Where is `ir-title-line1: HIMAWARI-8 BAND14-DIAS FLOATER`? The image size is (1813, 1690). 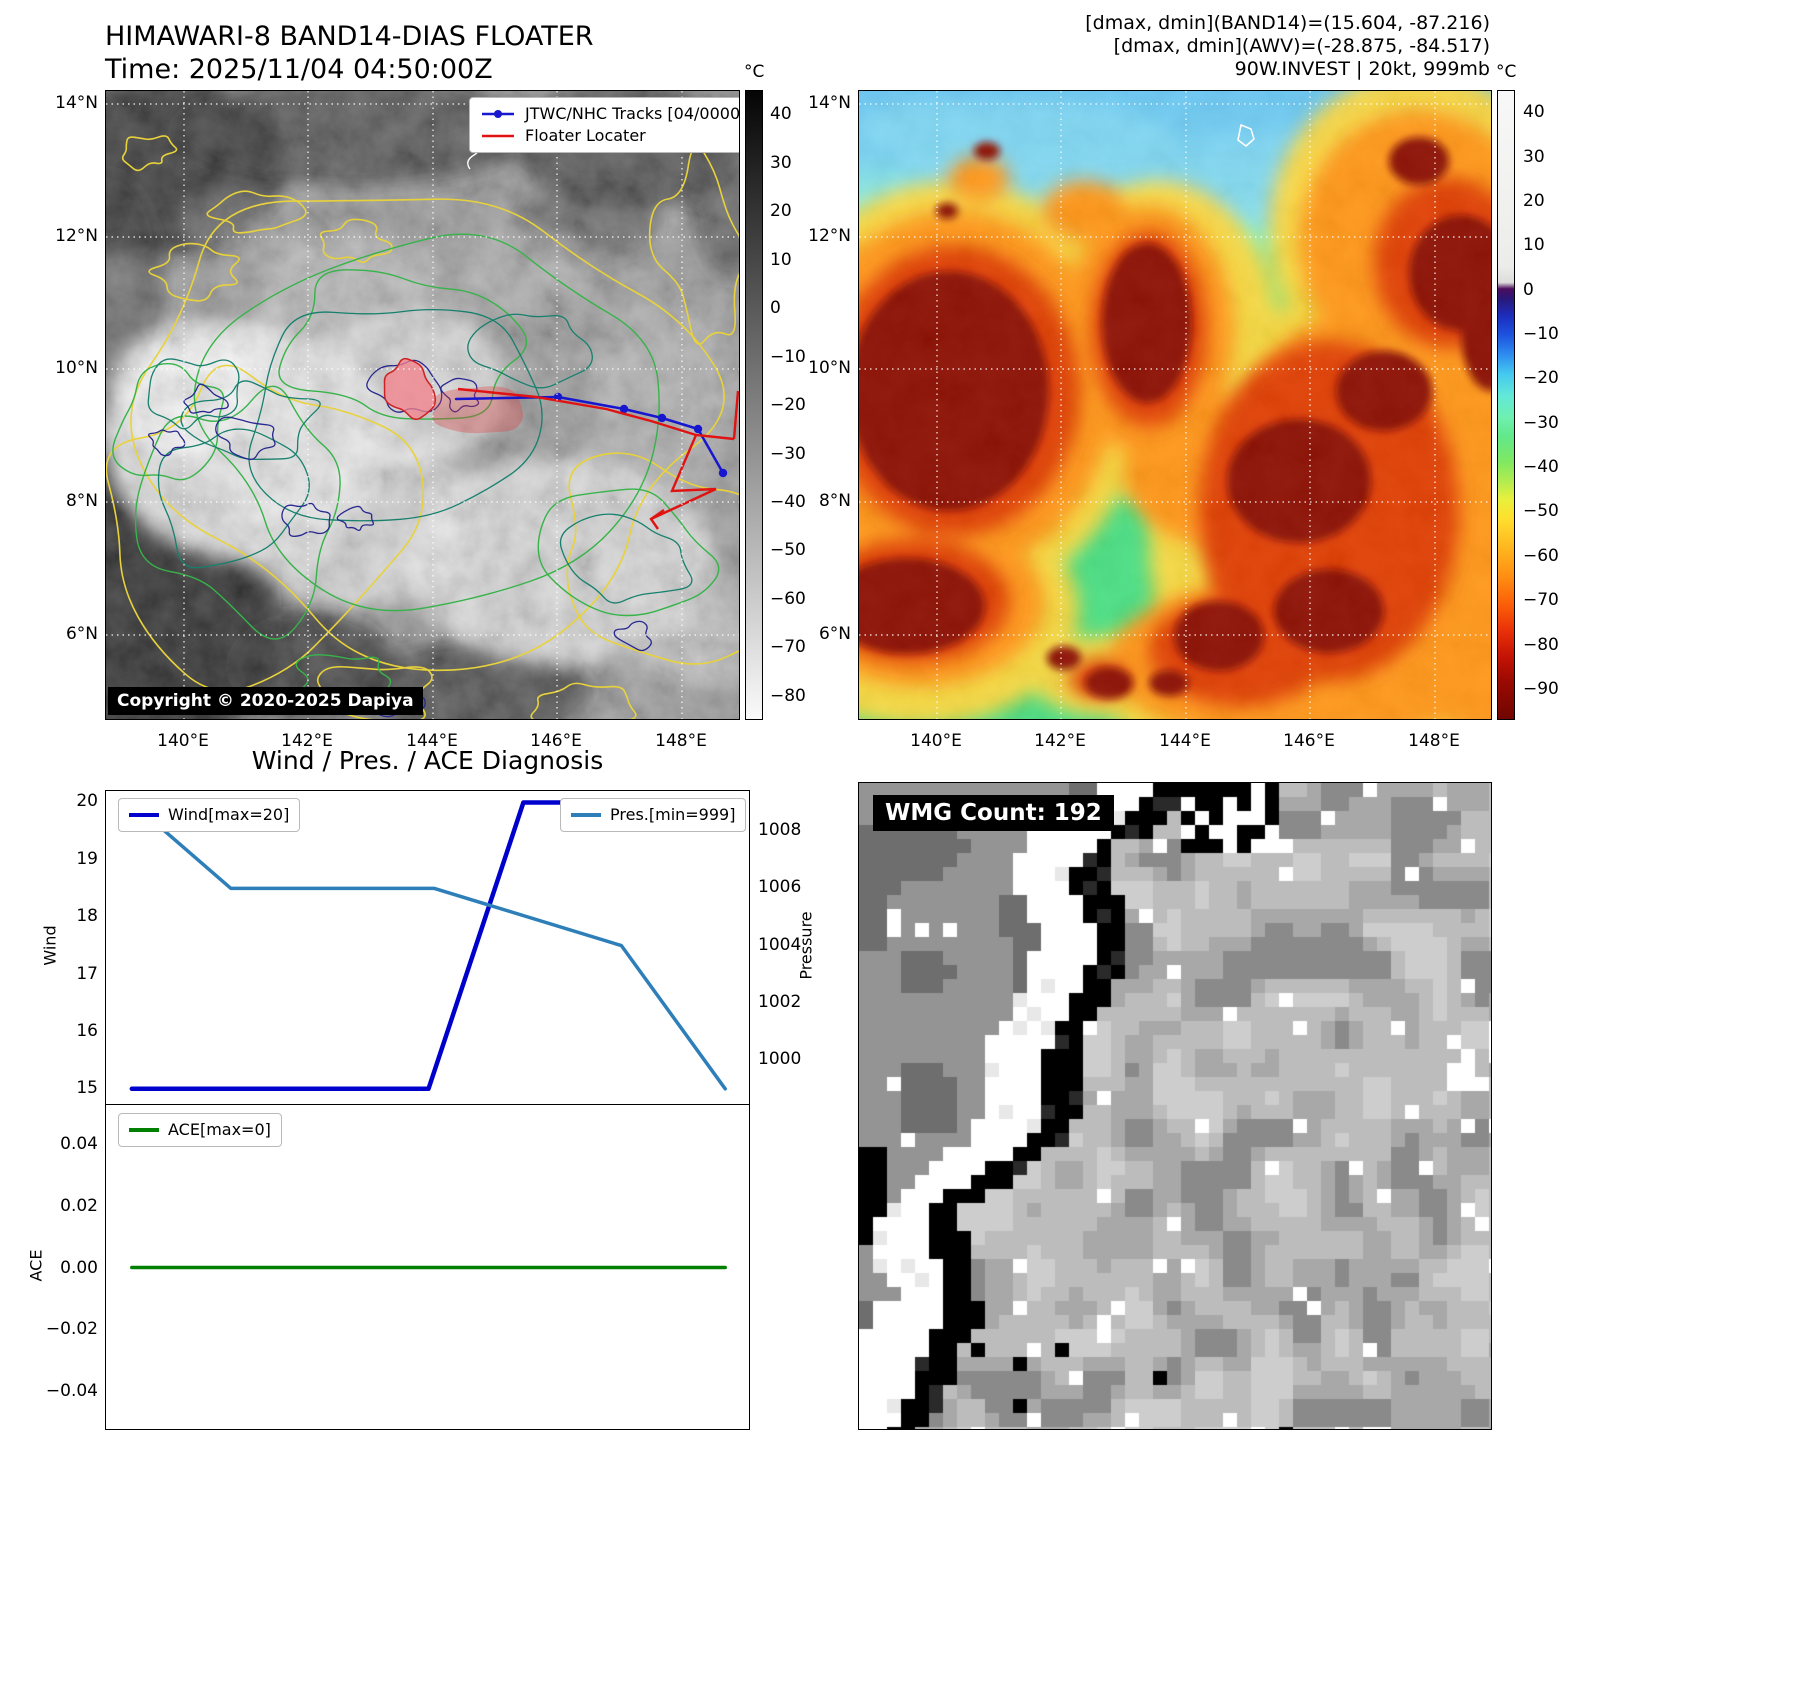
ir-title-line1: HIMAWARI-8 BAND14-DIAS FLOATER is located at coordinates (349, 36).